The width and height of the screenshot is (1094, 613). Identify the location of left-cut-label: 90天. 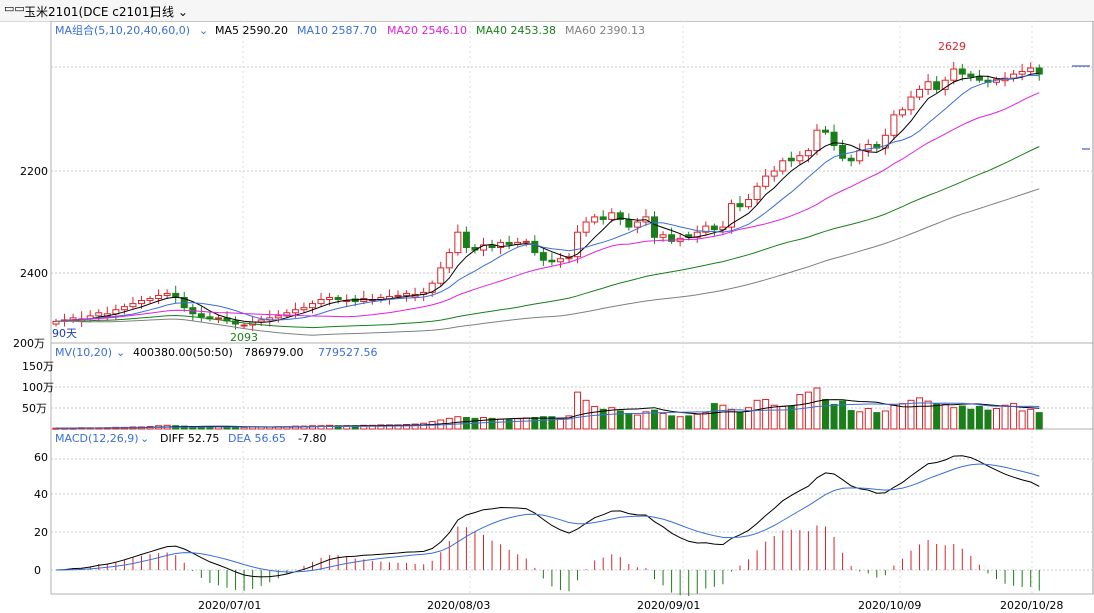
(64, 333).